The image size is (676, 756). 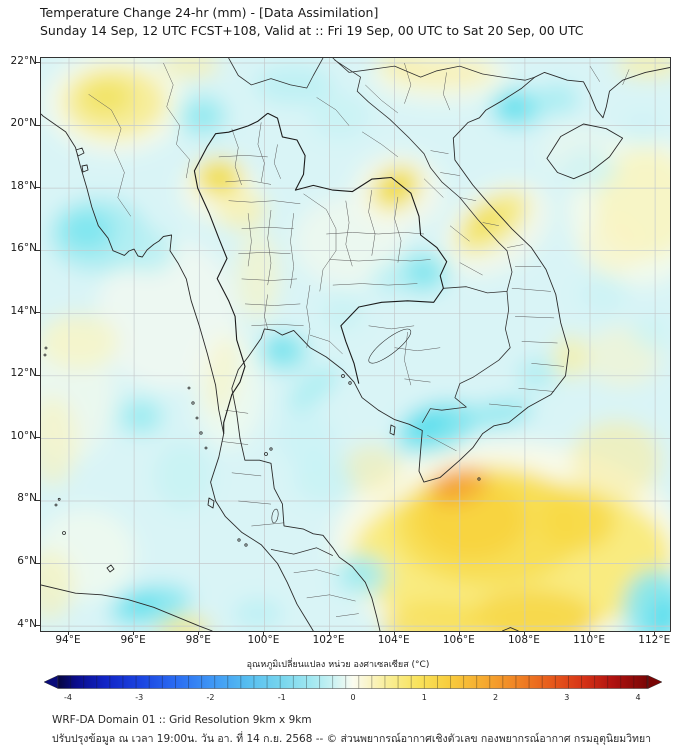 I want to click on lat-axis-label: 18°N, so click(x=23, y=185).